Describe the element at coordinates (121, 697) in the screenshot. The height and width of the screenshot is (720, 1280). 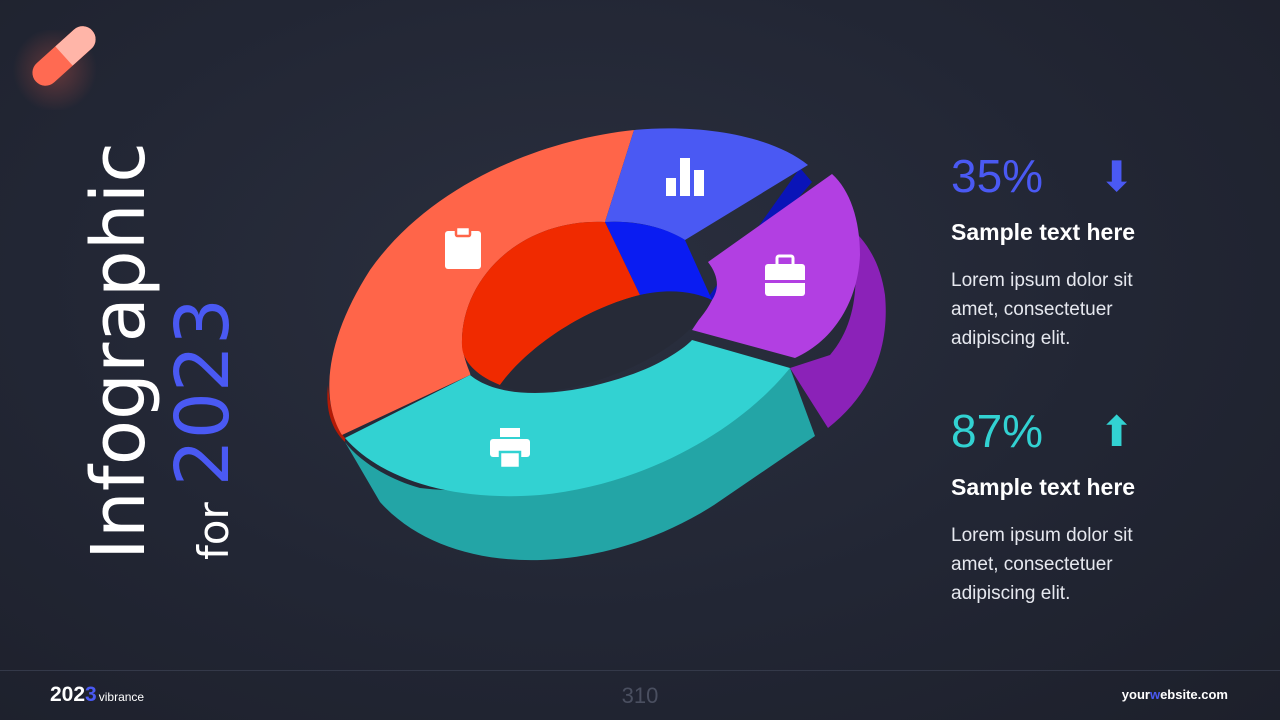
I see `brand-name: vibrance` at that location.